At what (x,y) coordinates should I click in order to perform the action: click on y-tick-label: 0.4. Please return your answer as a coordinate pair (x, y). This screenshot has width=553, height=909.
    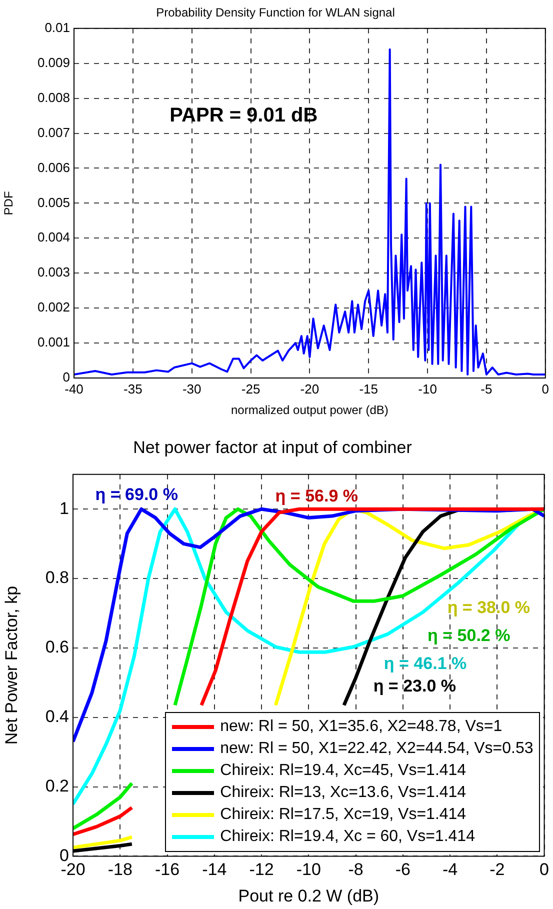
    Looking at the image, I should click on (57, 716).